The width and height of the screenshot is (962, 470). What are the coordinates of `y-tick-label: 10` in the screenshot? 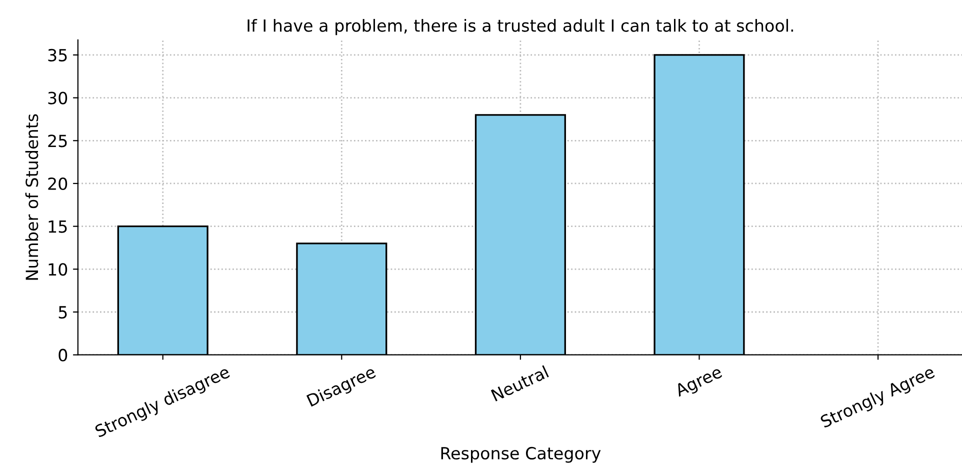 It's located at (58, 269).